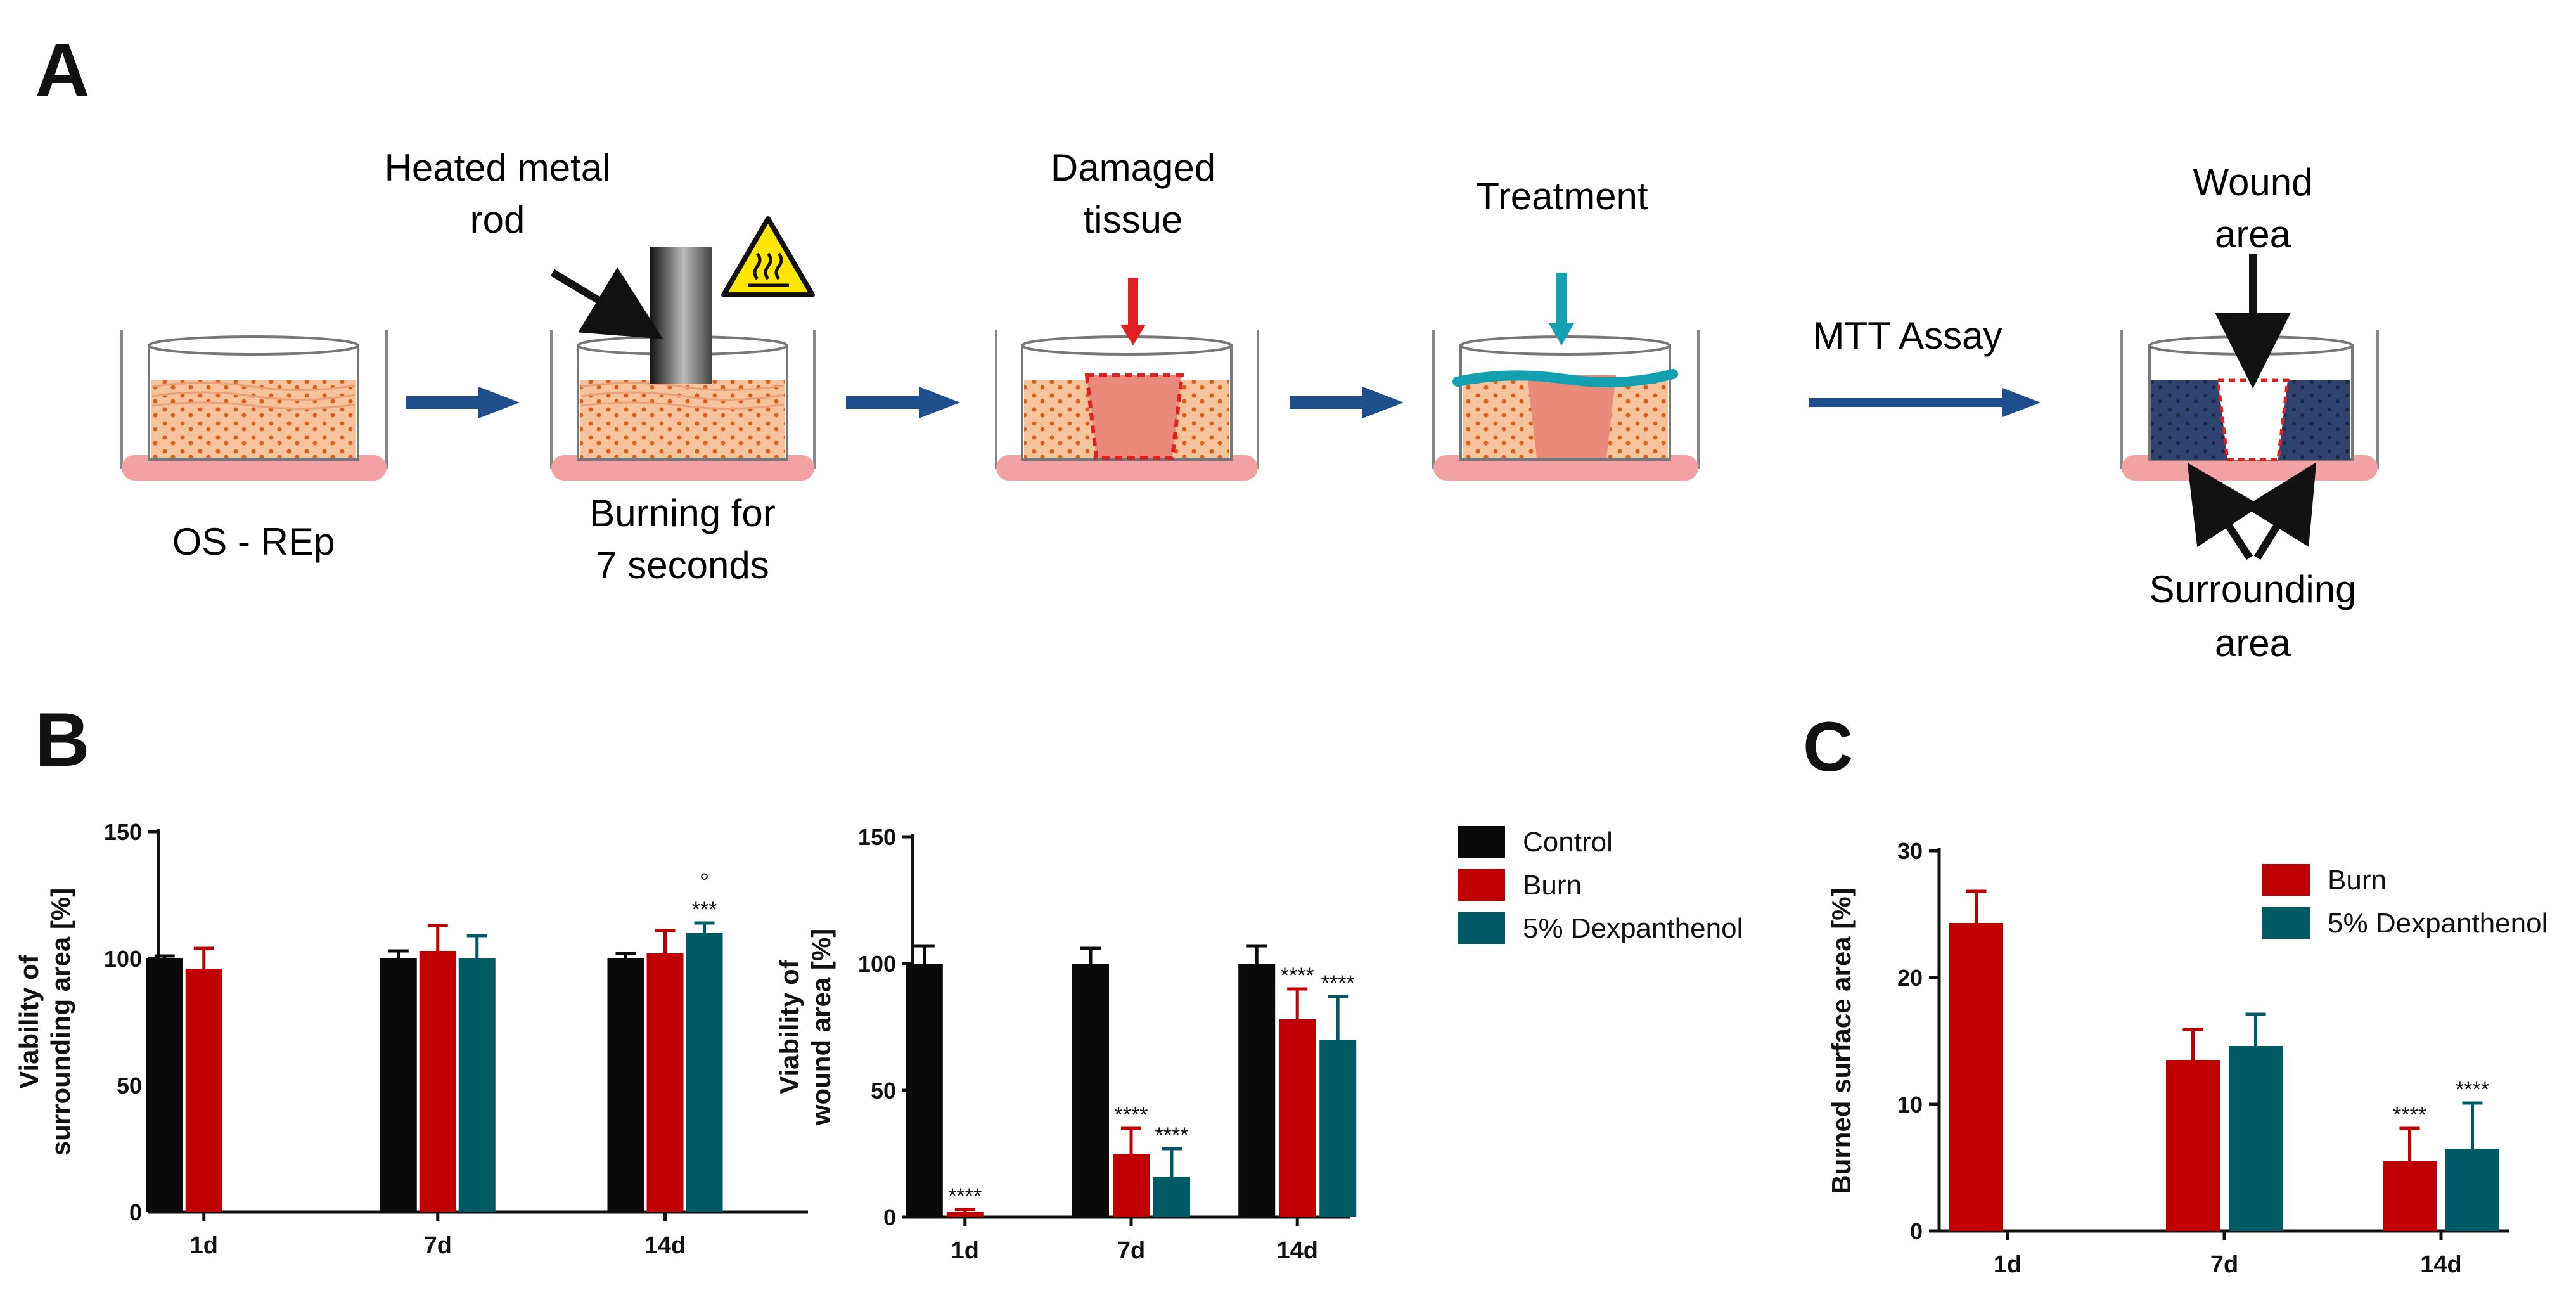 The height and width of the screenshot is (1297, 2576). I want to click on y-tick-label: 30, so click(1910, 851).